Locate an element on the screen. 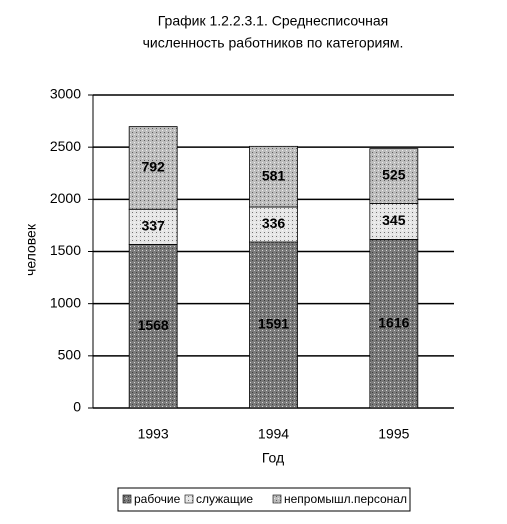 The width and height of the screenshot is (507, 524). x-axis-label: Год is located at coordinates (273, 458).